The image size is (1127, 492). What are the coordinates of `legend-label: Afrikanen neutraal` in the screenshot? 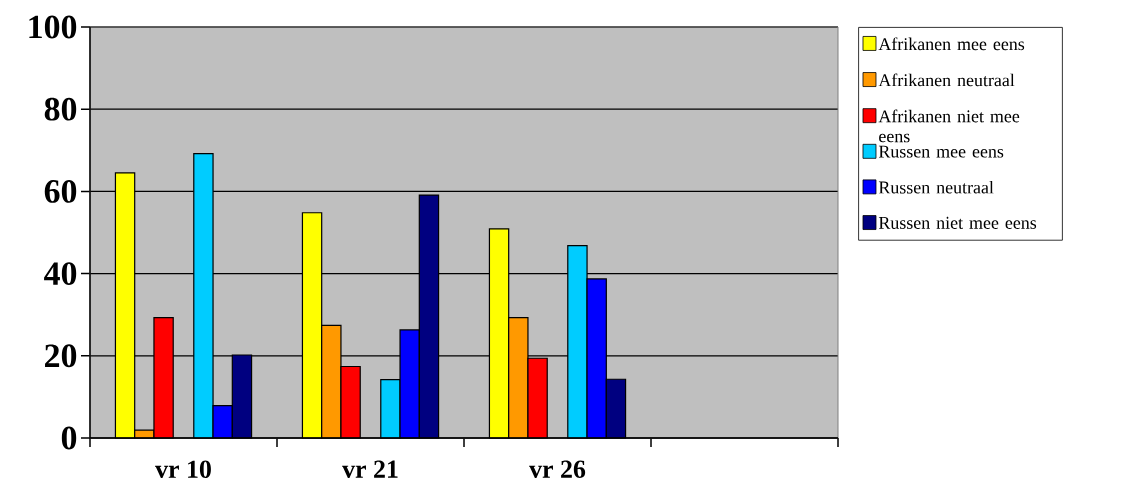 It's located at (946, 80).